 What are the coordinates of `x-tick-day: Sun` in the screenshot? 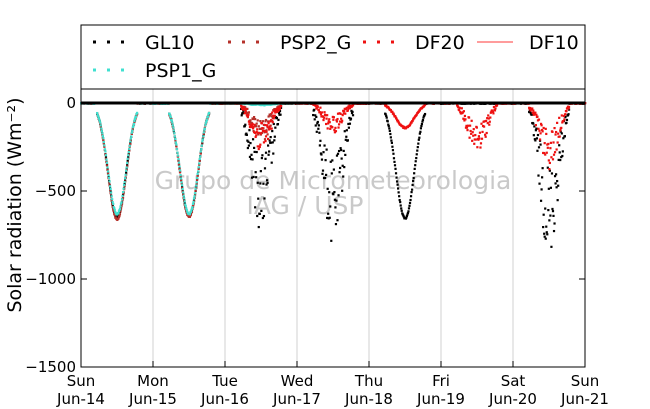 It's located at (81, 381).